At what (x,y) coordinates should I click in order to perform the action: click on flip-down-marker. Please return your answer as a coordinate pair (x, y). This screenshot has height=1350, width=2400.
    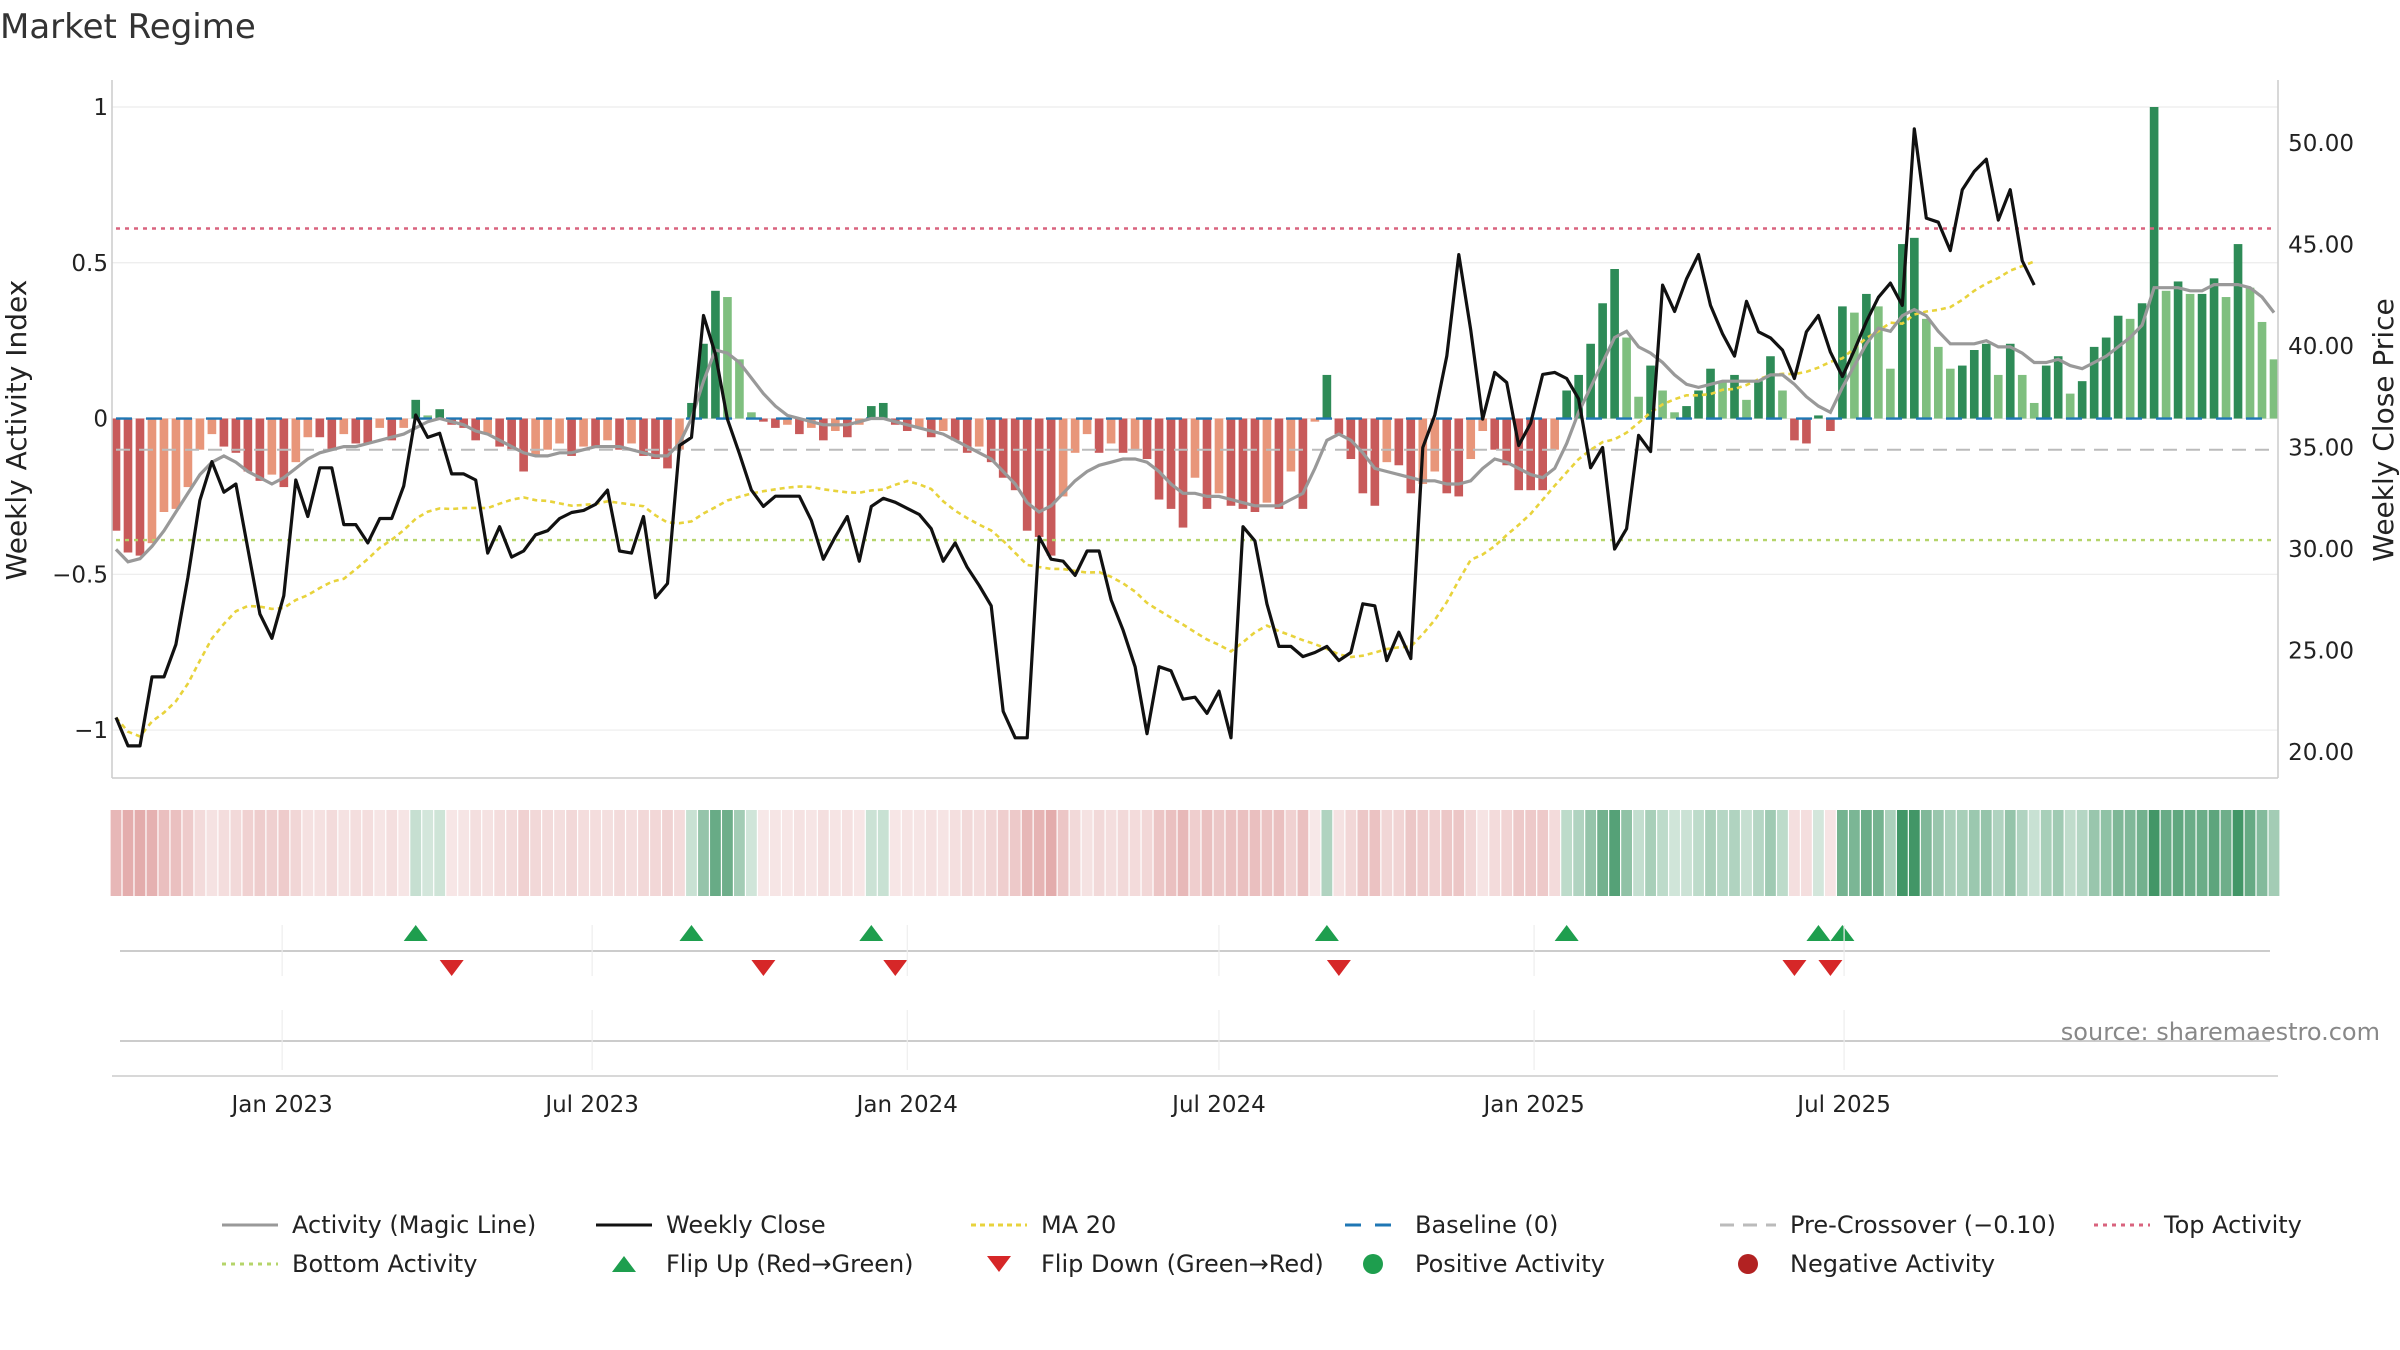
    Looking at the image, I should click on (451, 968).